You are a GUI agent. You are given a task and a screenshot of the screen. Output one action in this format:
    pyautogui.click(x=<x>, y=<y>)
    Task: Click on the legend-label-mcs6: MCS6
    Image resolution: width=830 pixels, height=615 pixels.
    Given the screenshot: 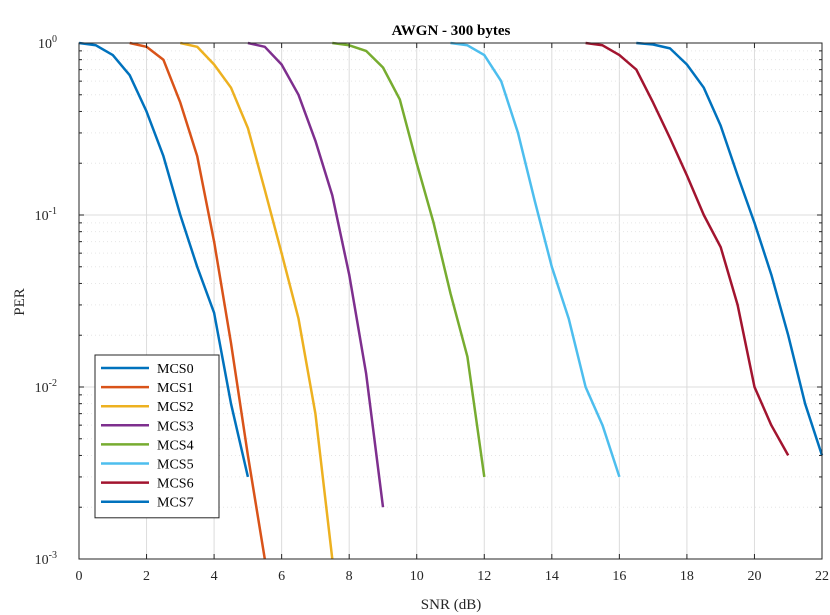 What is the action you would take?
    pyautogui.click(x=175, y=484)
    